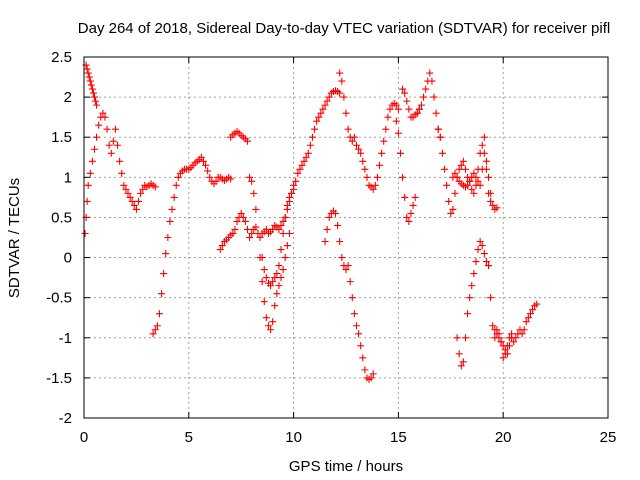 This screenshot has width=640, height=480. I want to click on series-sat-m, so click(472, 173).